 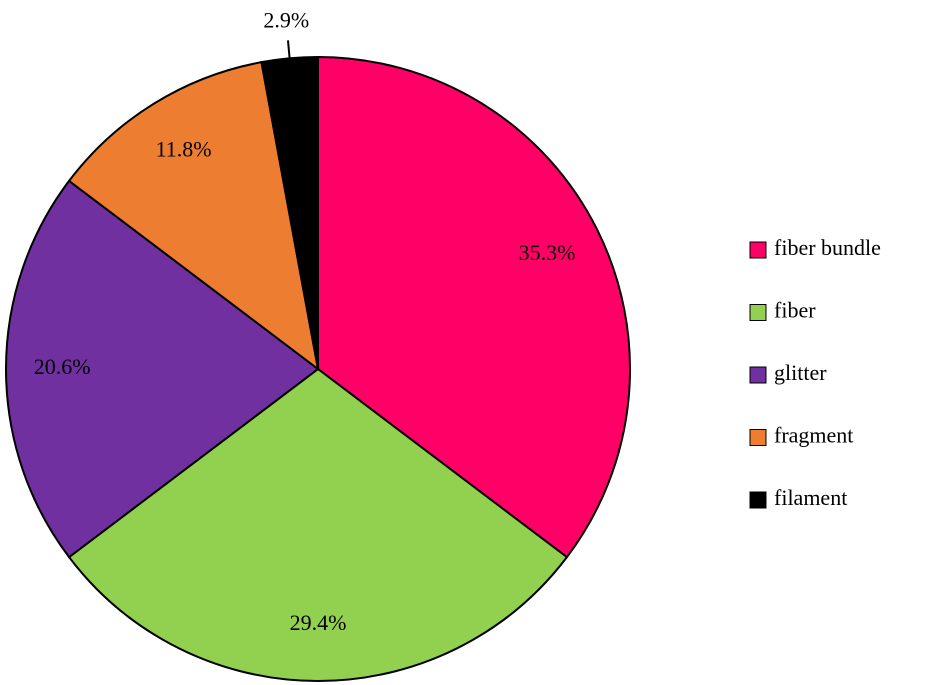 What do you see at coordinates (827, 247) in the screenshot?
I see `legend-label: fiber bundle` at bounding box center [827, 247].